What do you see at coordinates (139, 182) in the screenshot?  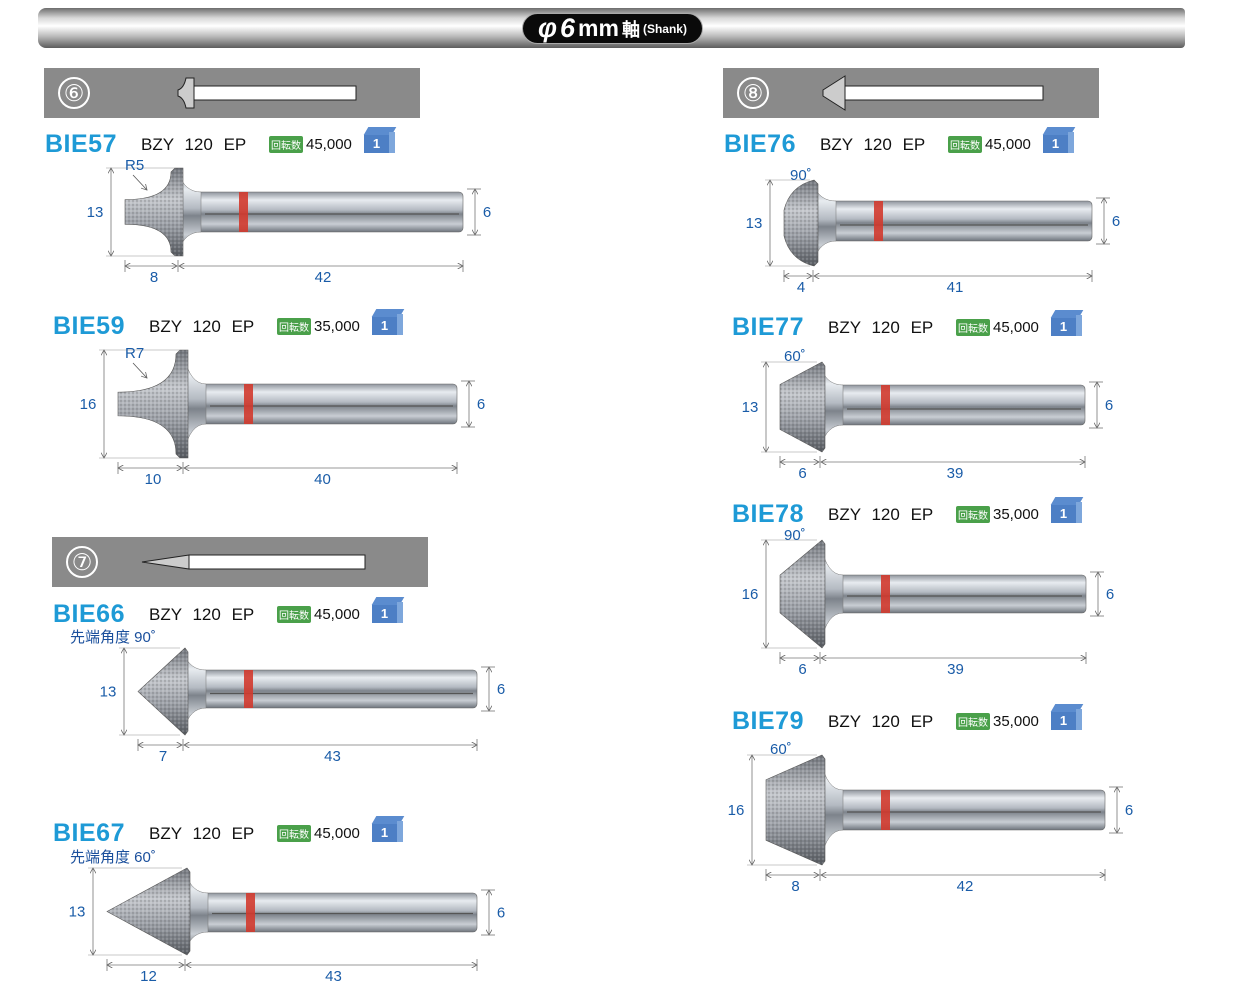 I see `radius-pointer` at bounding box center [139, 182].